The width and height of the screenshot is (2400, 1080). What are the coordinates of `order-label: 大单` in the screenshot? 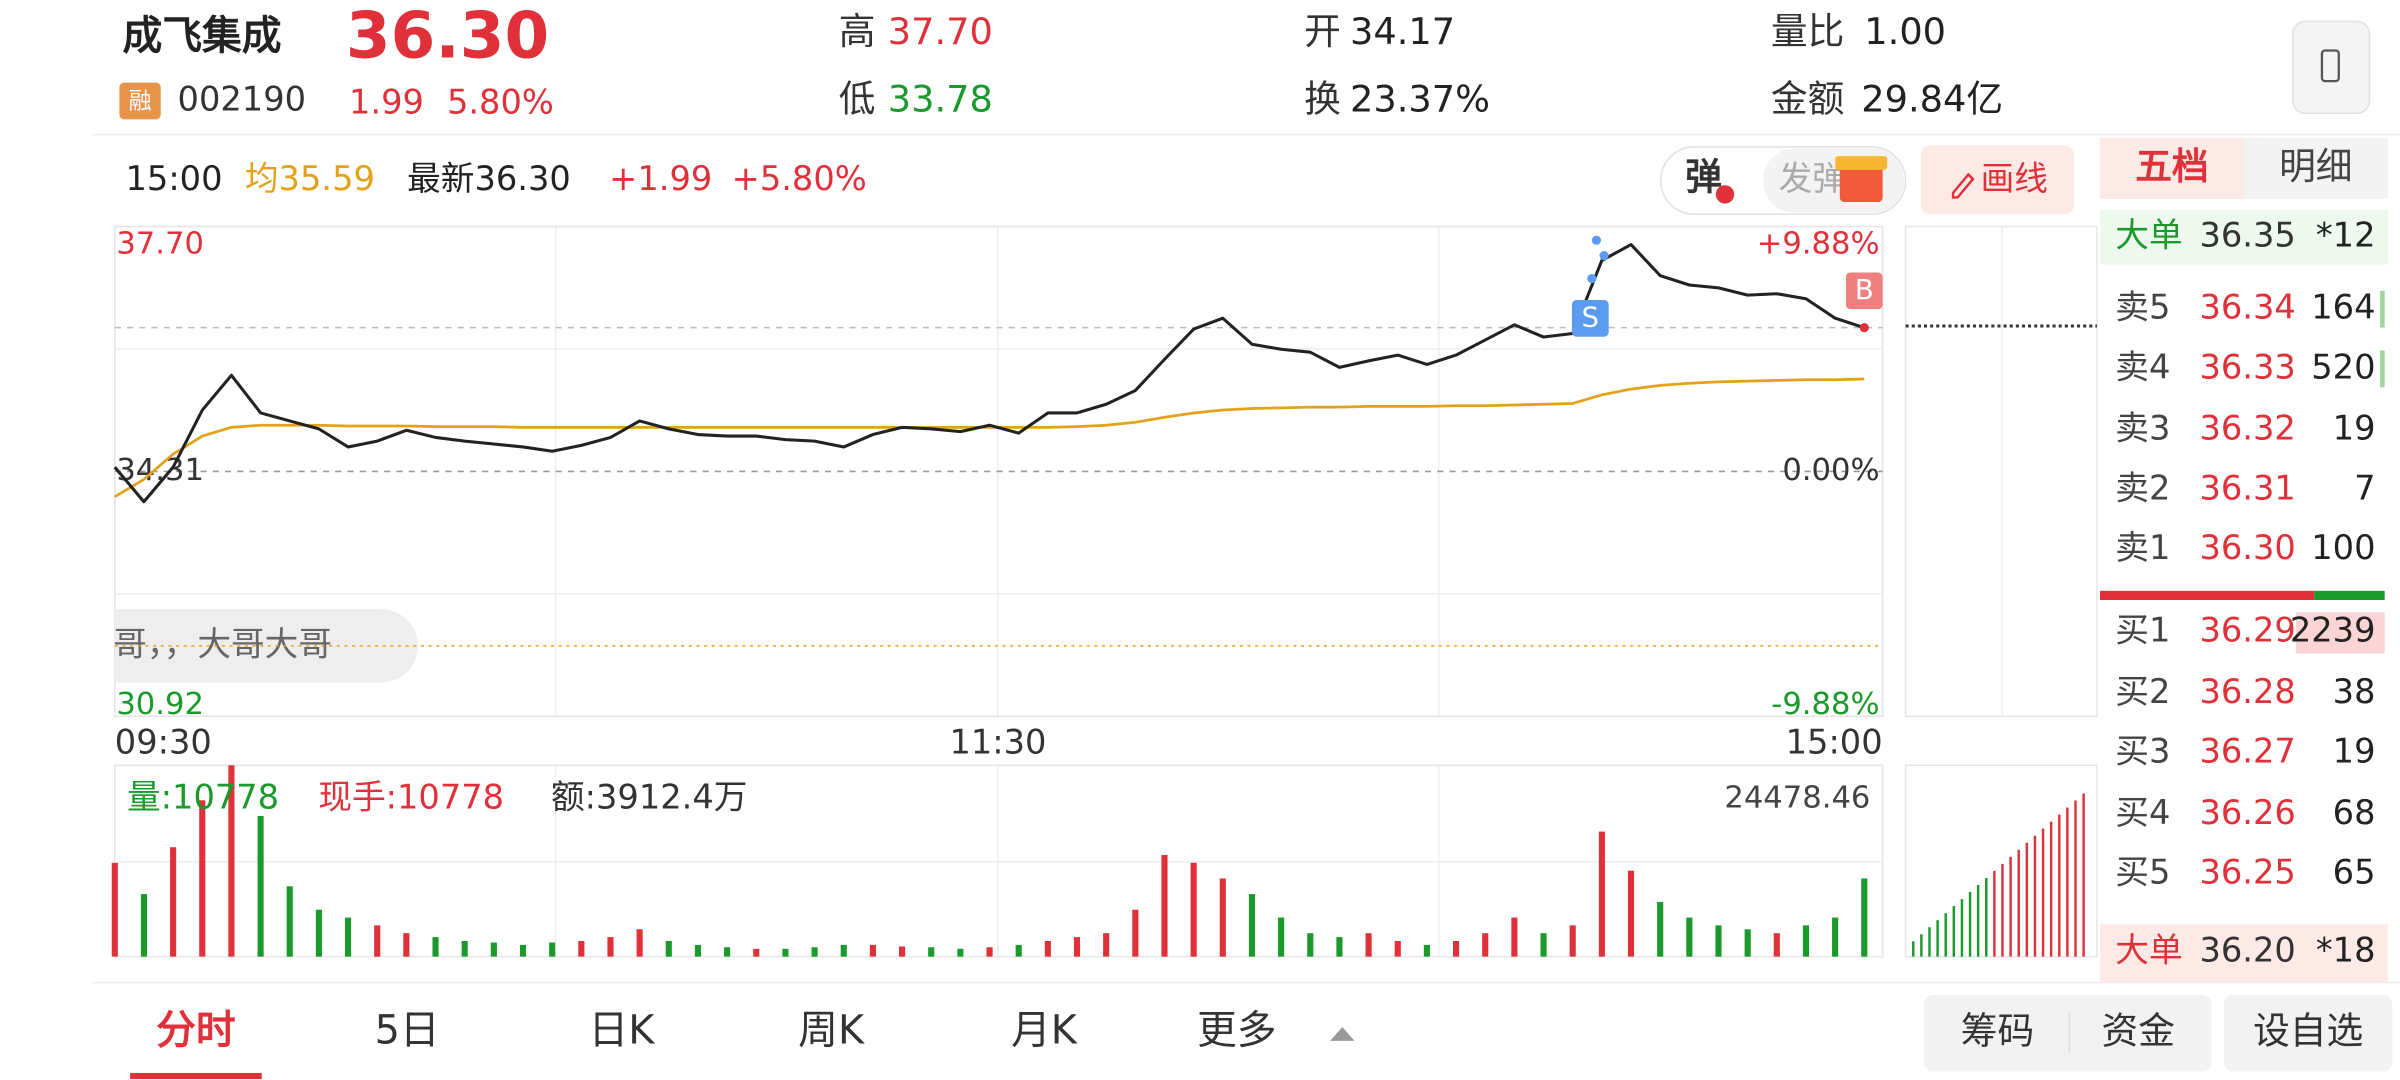 It's located at (2148, 950).